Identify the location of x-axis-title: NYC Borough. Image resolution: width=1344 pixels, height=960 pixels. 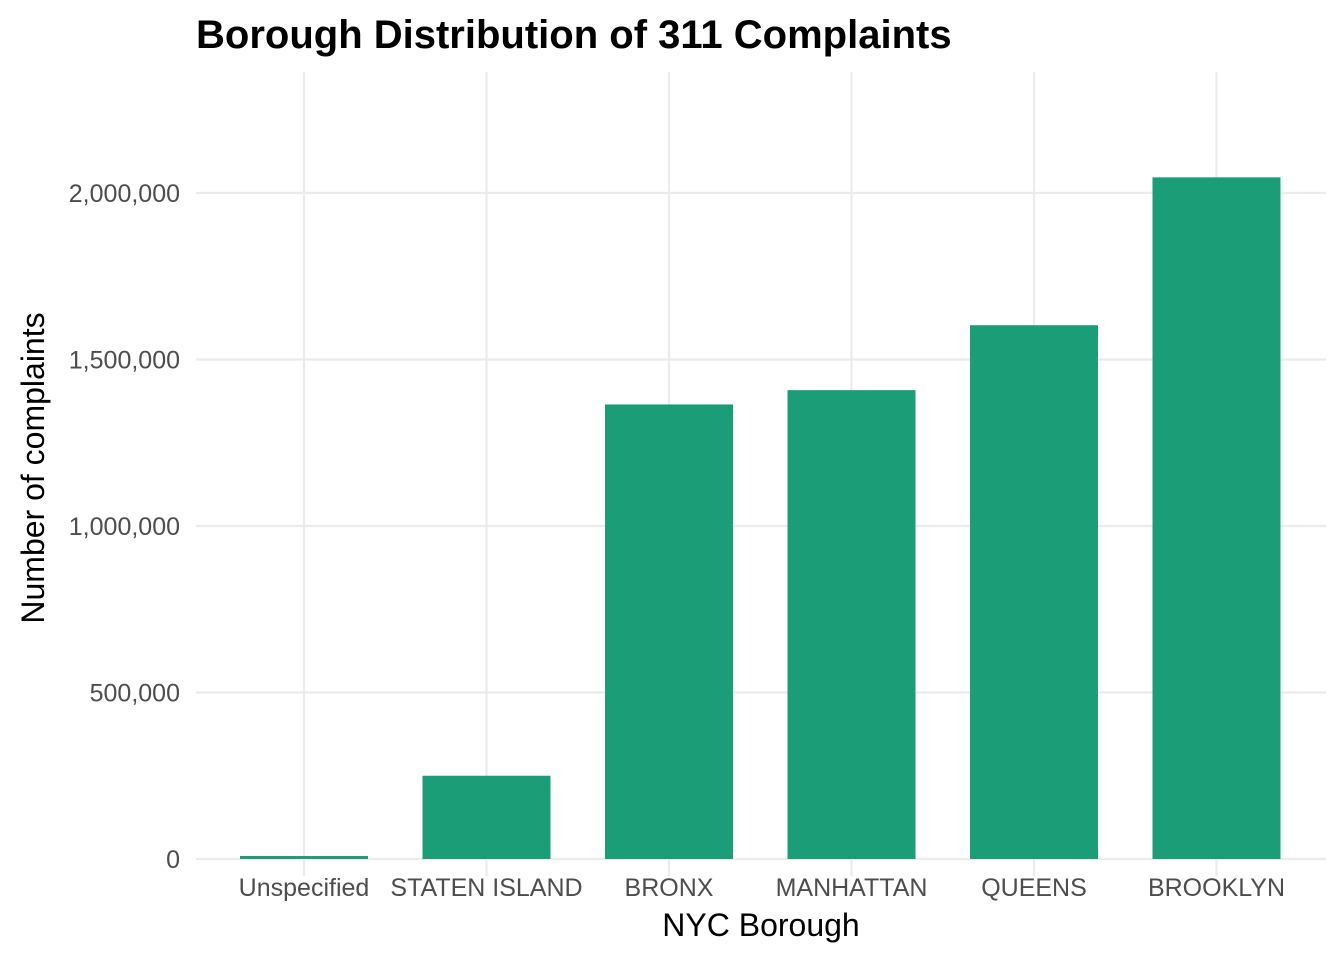
(760, 925).